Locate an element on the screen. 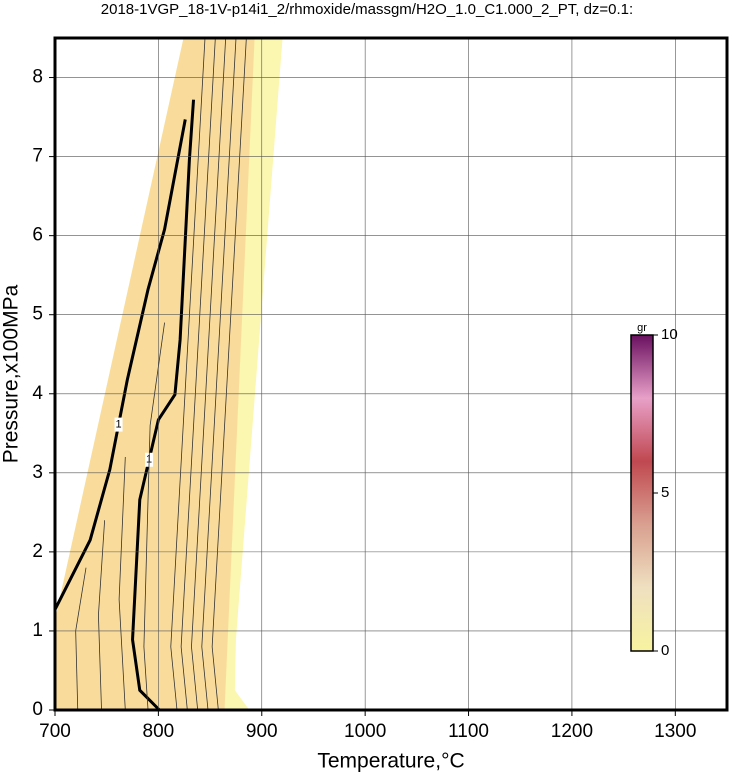 This screenshot has height=776, width=734. contour-bold is located at coordinates (120, 365).